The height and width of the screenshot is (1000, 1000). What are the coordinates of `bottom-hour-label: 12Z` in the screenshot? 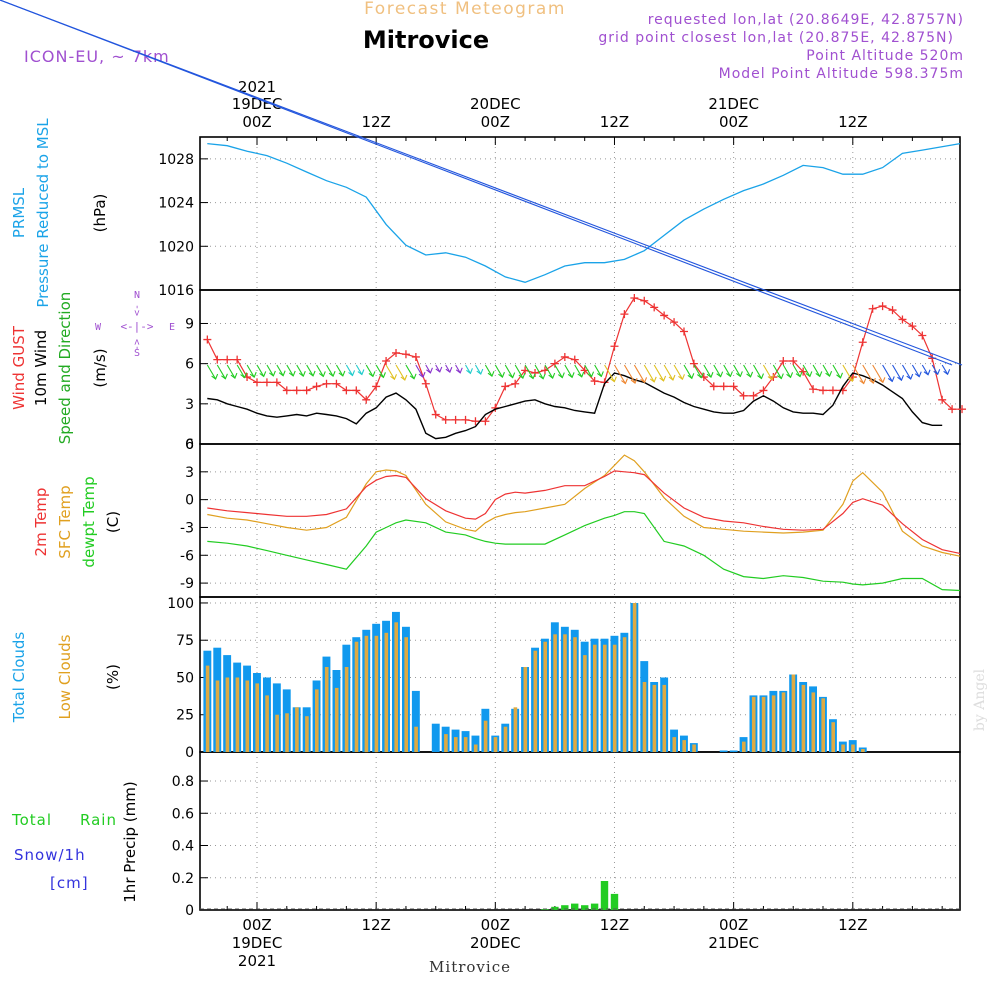 It's located at (614, 925).